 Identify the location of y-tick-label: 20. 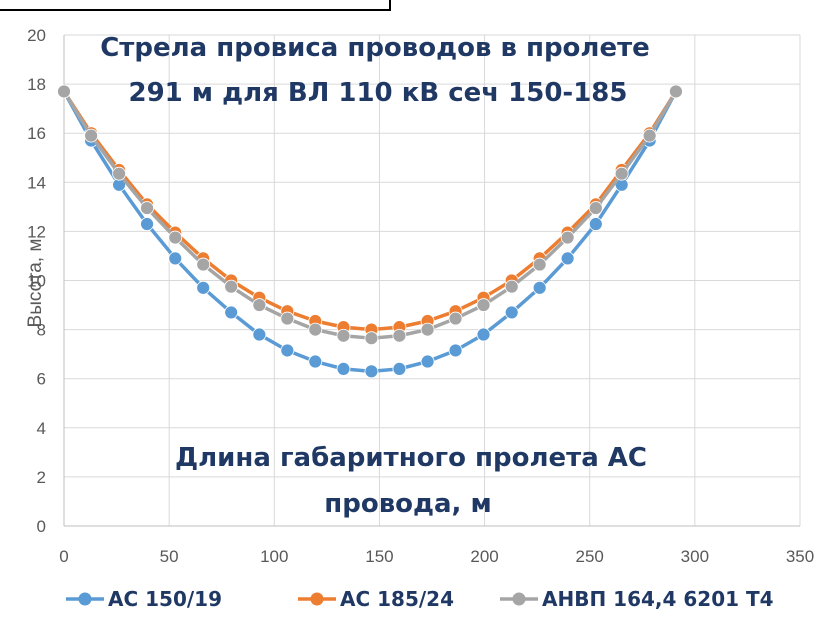
(36, 35).